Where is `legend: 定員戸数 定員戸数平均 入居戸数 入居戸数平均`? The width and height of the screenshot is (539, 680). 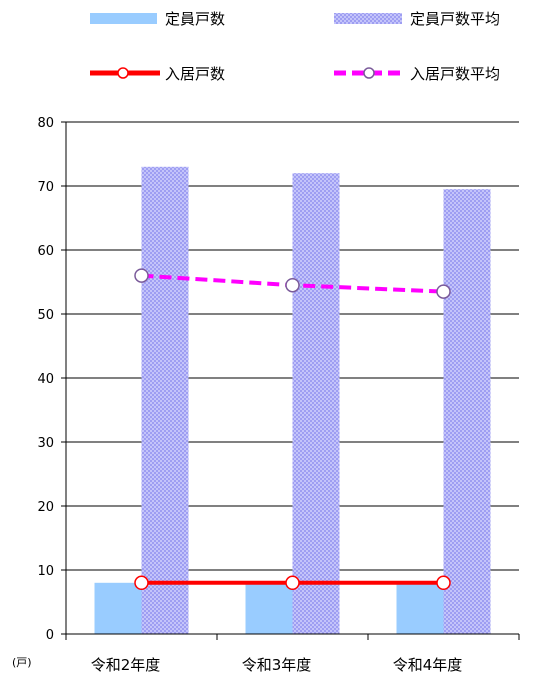
legend: 定員戸数 定員戸数平均 入居戸数 入居戸数平均 is located at coordinates (295, 46).